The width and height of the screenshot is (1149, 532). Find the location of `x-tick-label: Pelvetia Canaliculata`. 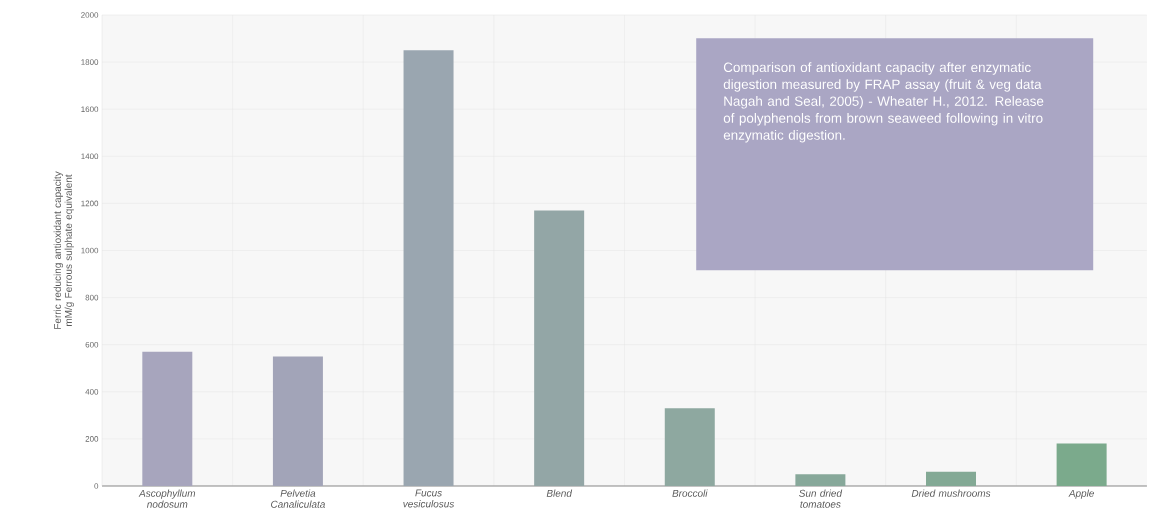

x-tick-label: Pelvetia Canaliculata is located at coordinates (298, 498).